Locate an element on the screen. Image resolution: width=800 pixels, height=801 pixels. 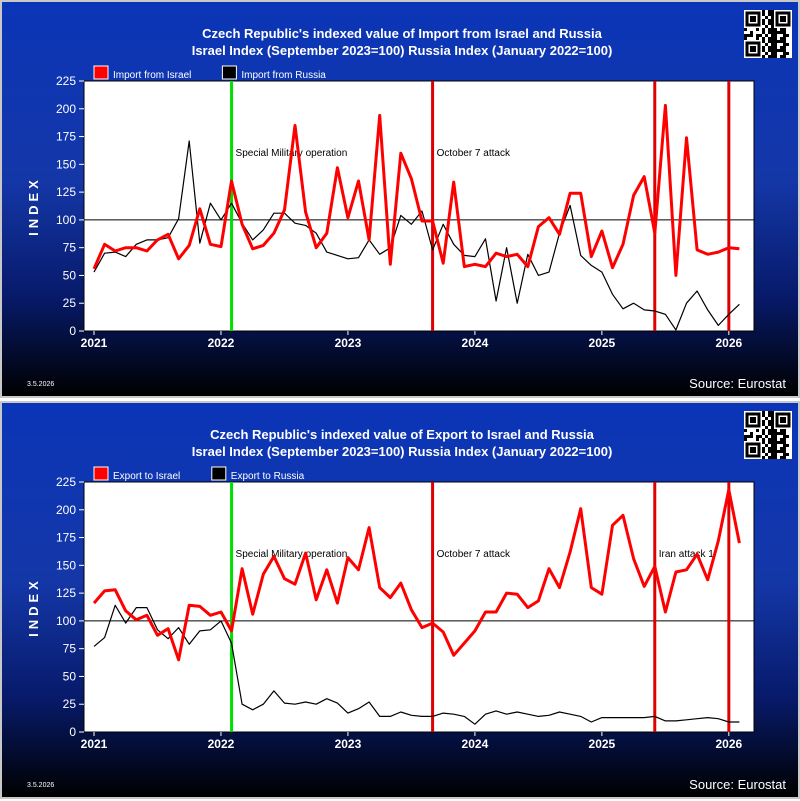
source-label: Source: Eurostat is located at coordinates (737, 784).